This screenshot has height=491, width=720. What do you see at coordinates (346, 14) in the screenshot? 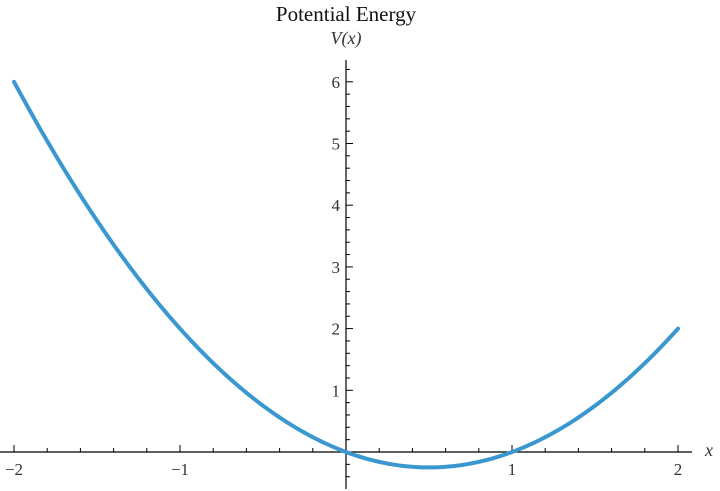
I see `chart-title: Potential Energy` at bounding box center [346, 14].